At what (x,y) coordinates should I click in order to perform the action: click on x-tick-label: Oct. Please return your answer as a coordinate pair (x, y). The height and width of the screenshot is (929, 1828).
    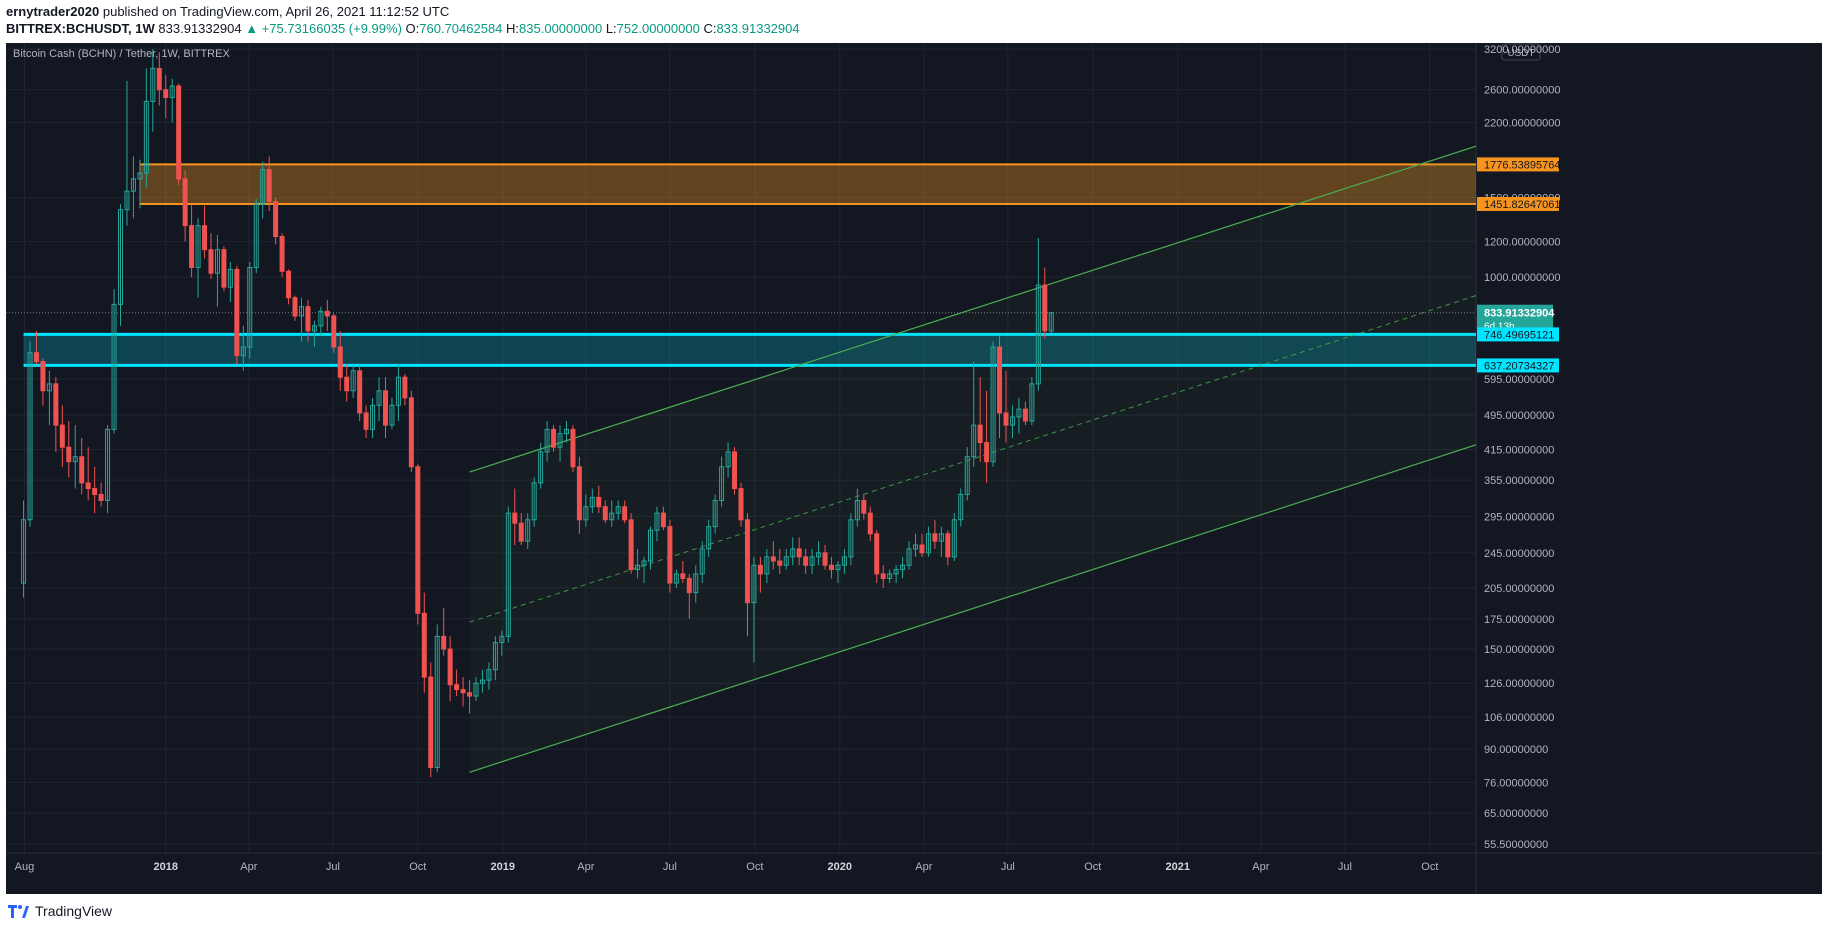
    Looking at the image, I should click on (1429, 867).